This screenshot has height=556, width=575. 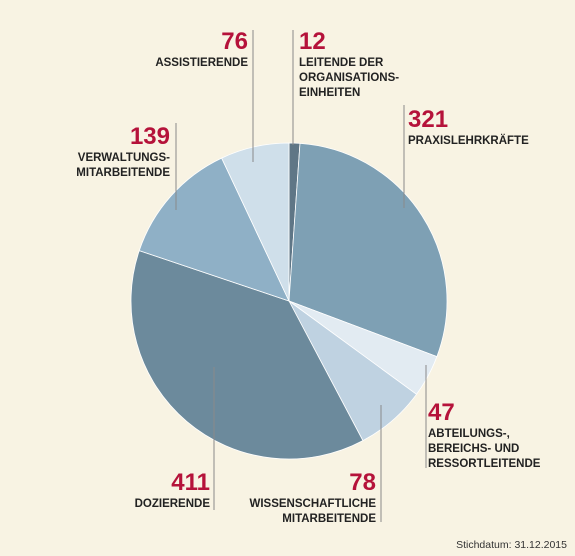 What do you see at coordinates (173, 504) in the screenshot?
I see `slice-label-4-line-0: DOZIERENDE` at bounding box center [173, 504].